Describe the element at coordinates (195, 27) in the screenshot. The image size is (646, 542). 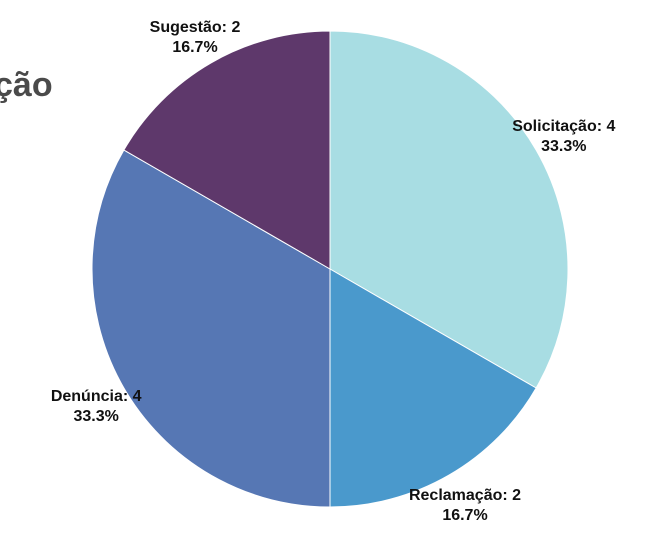
I see `pie-value-label: Sugestão: 2` at that location.